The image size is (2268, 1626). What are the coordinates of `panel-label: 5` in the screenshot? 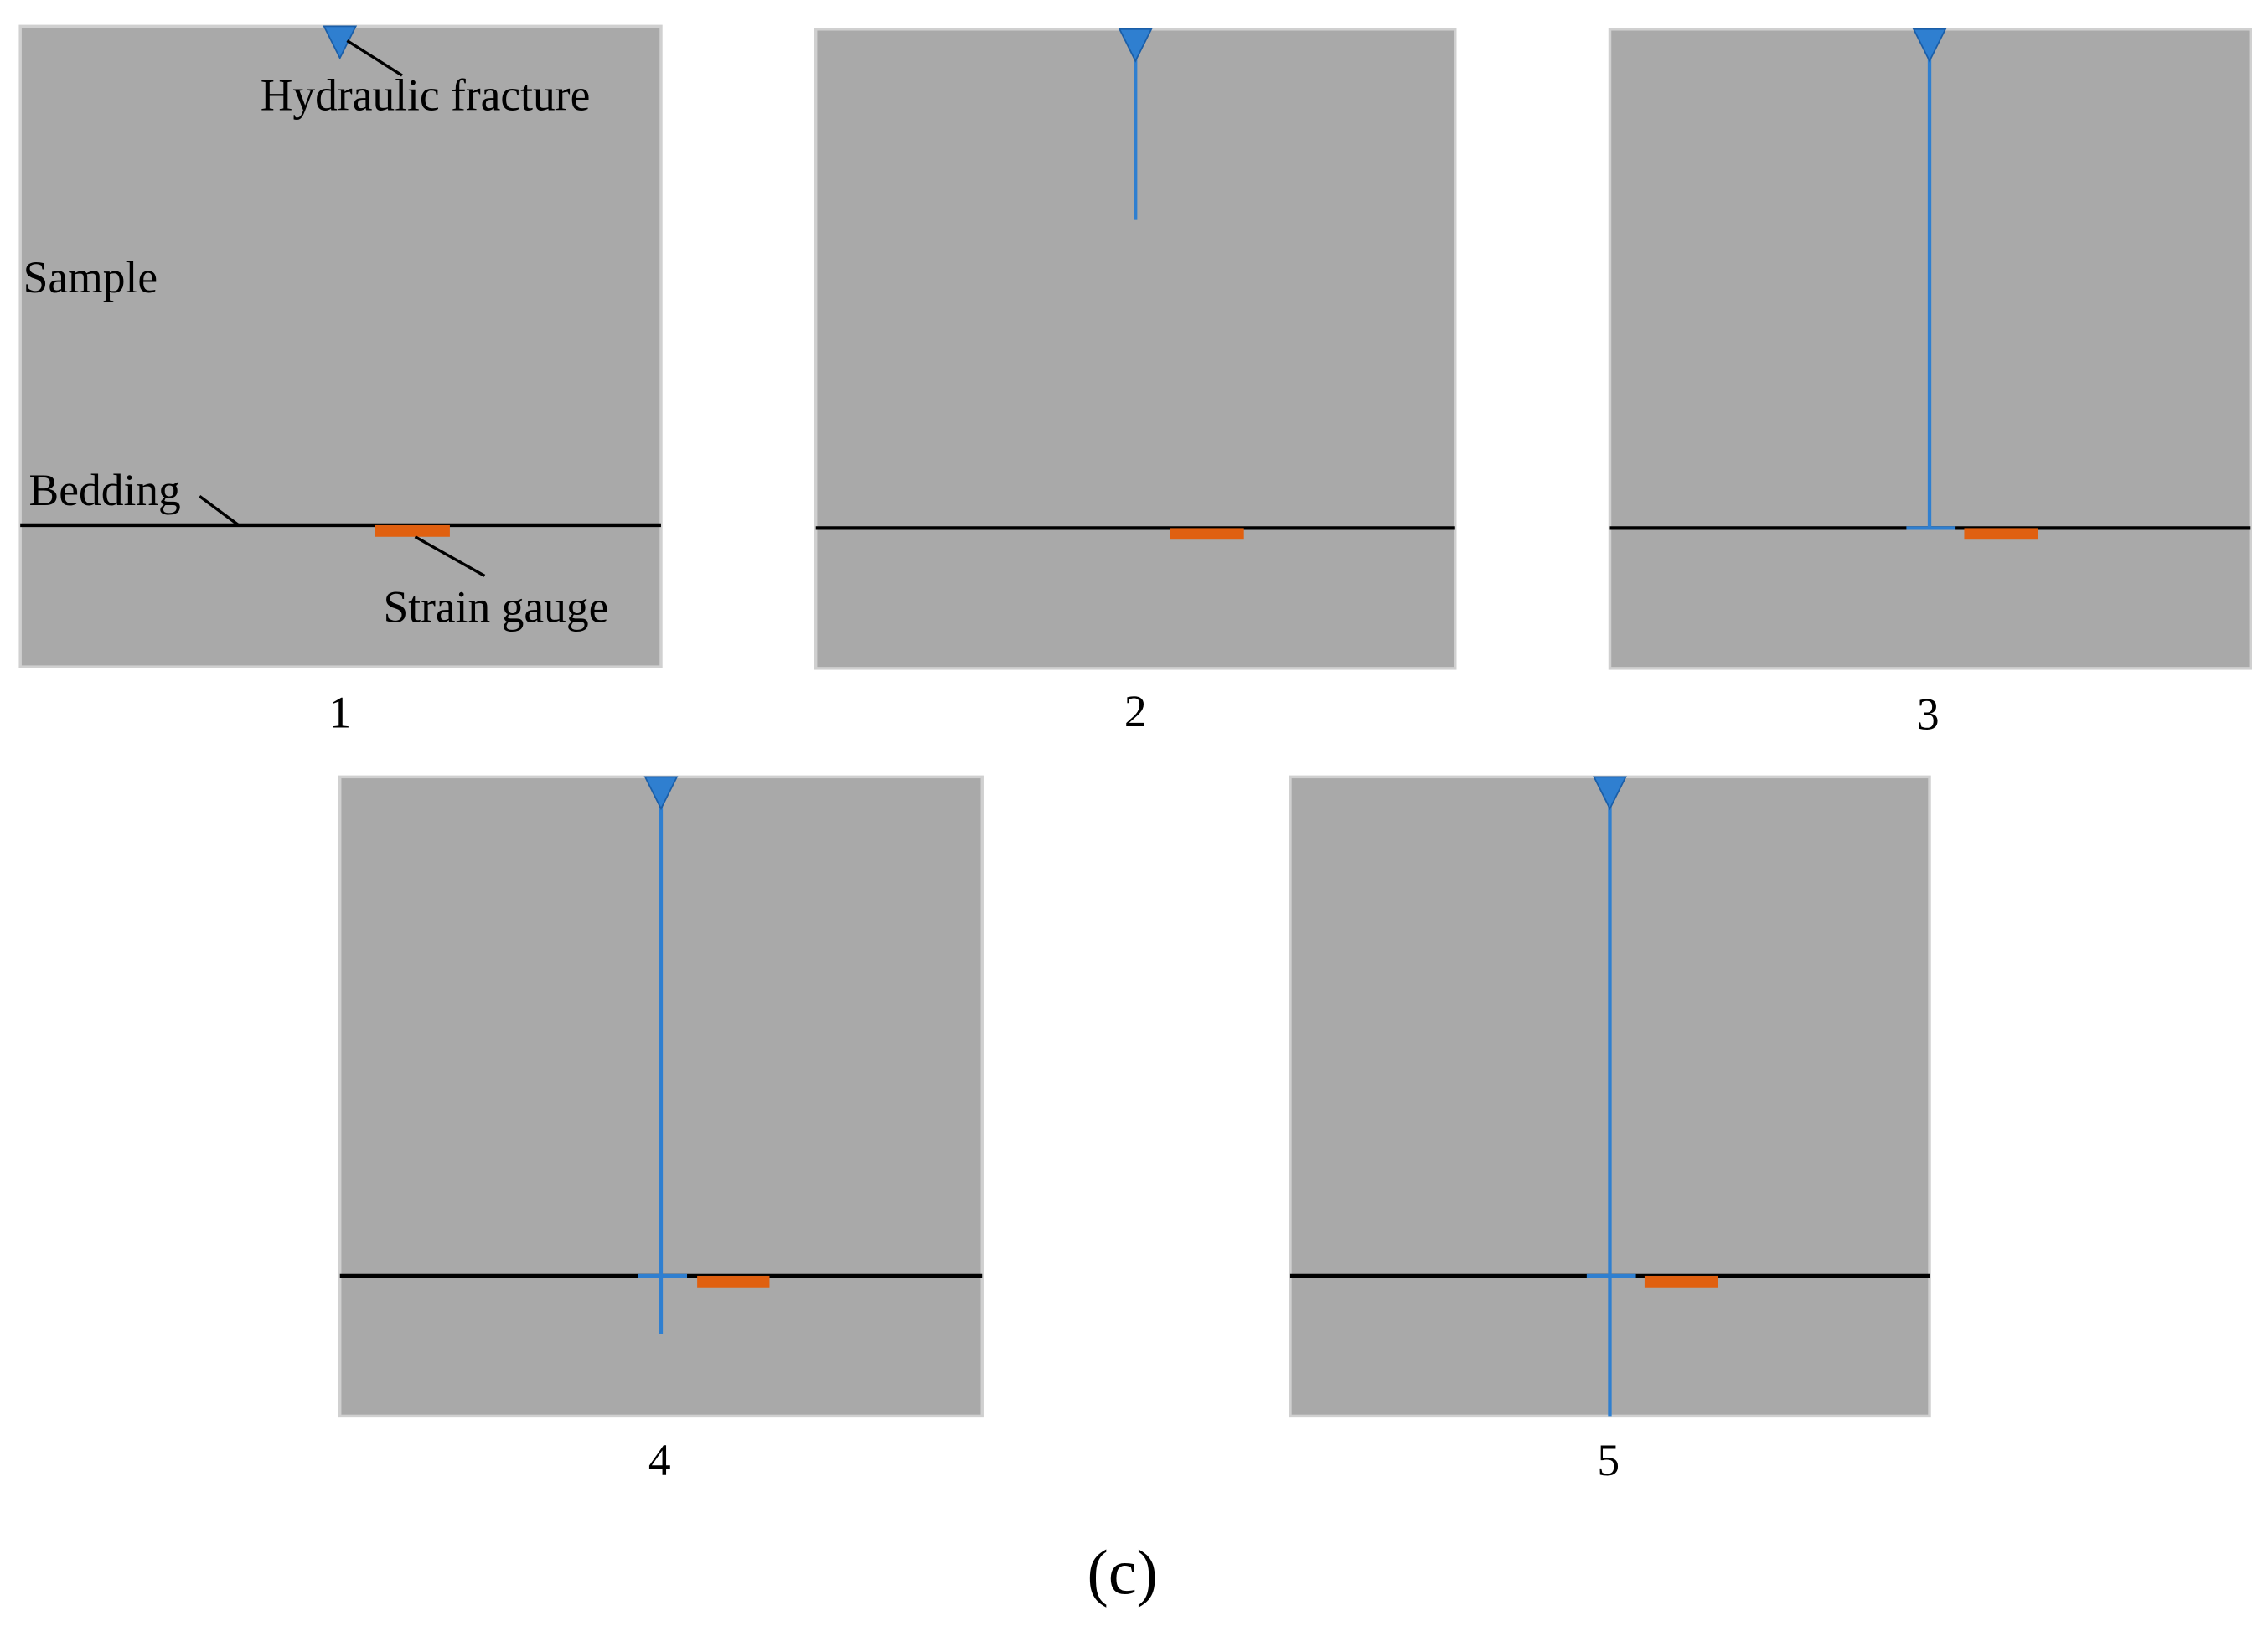 It's located at (1608, 1460).